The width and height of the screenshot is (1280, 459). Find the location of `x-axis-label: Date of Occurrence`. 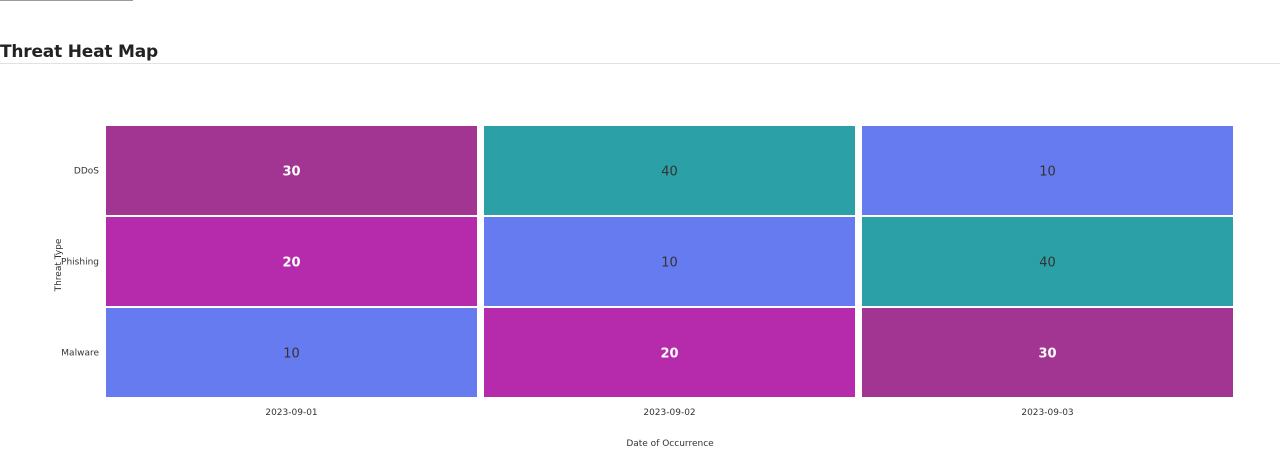

x-axis-label: Date of Occurrence is located at coordinates (670, 444).